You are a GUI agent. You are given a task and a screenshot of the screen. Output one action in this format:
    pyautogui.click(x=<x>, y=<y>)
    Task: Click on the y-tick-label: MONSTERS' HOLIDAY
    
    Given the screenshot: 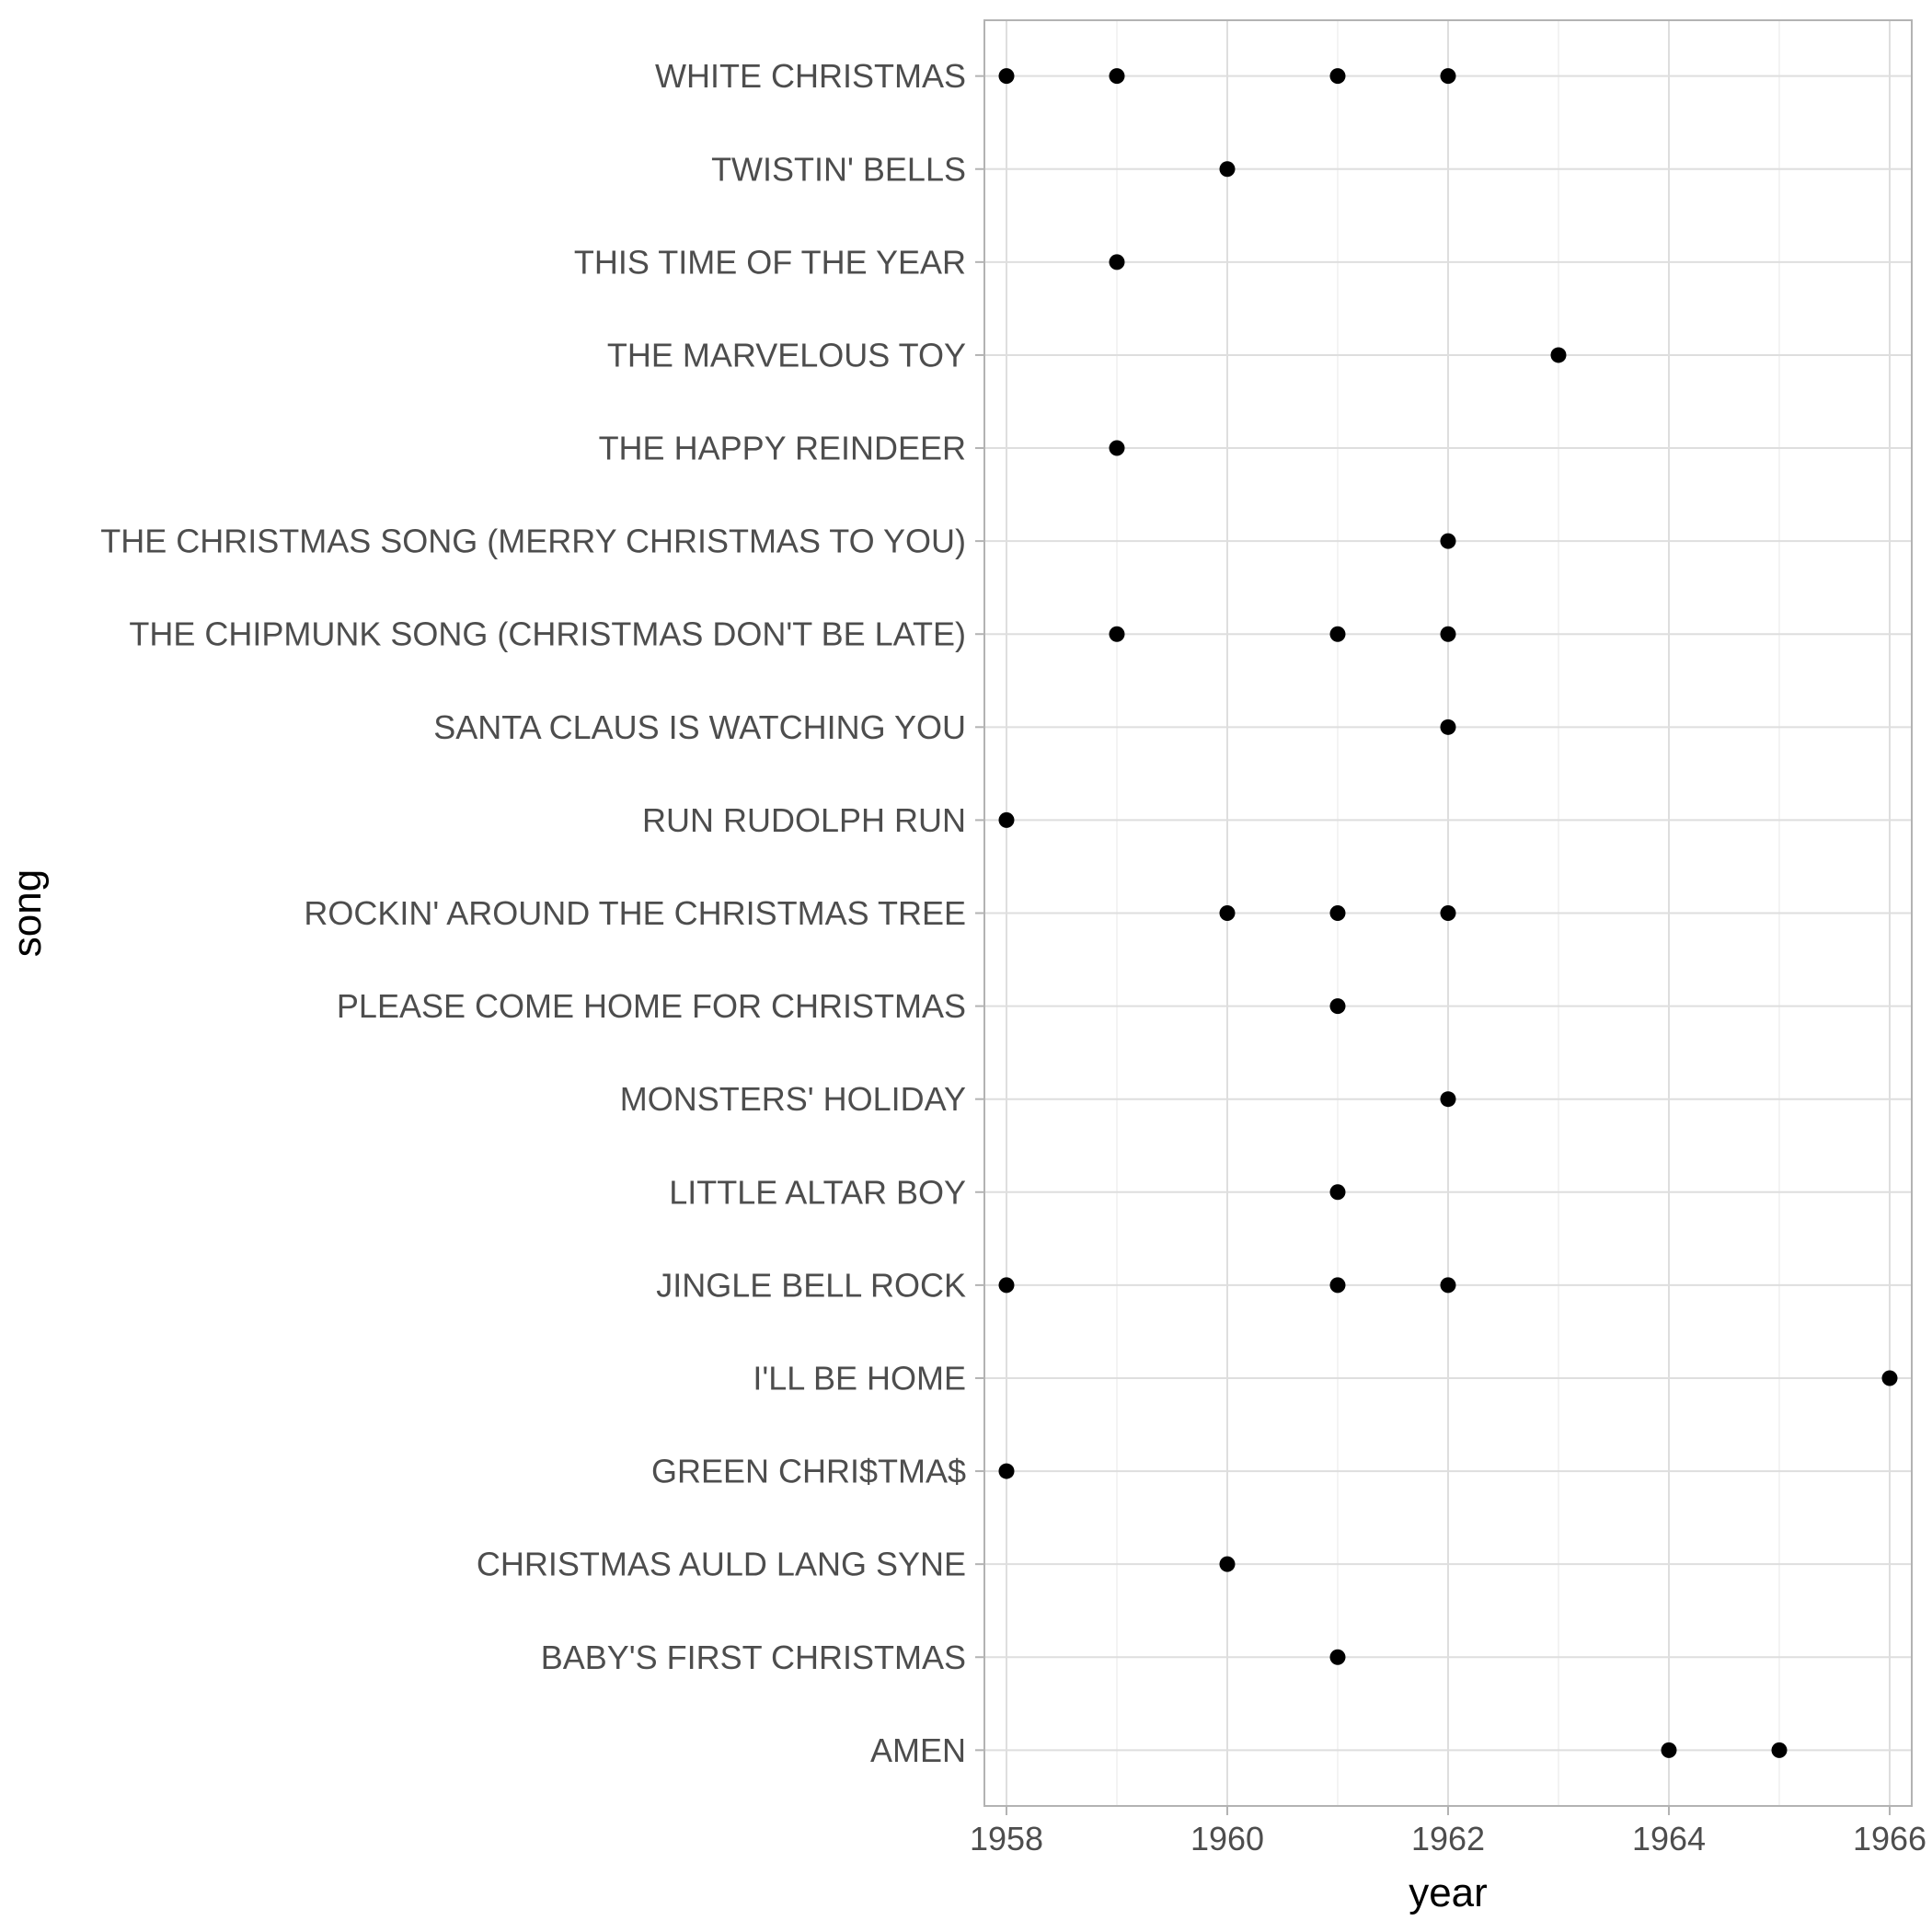 What is the action you would take?
    pyautogui.click(x=793, y=1099)
    